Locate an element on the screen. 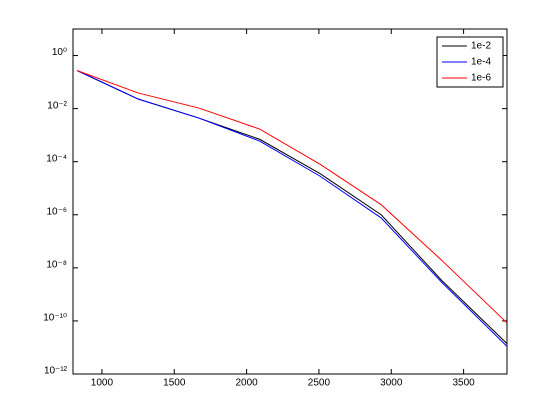  legend-label: 1e-2 is located at coordinates (481, 46).